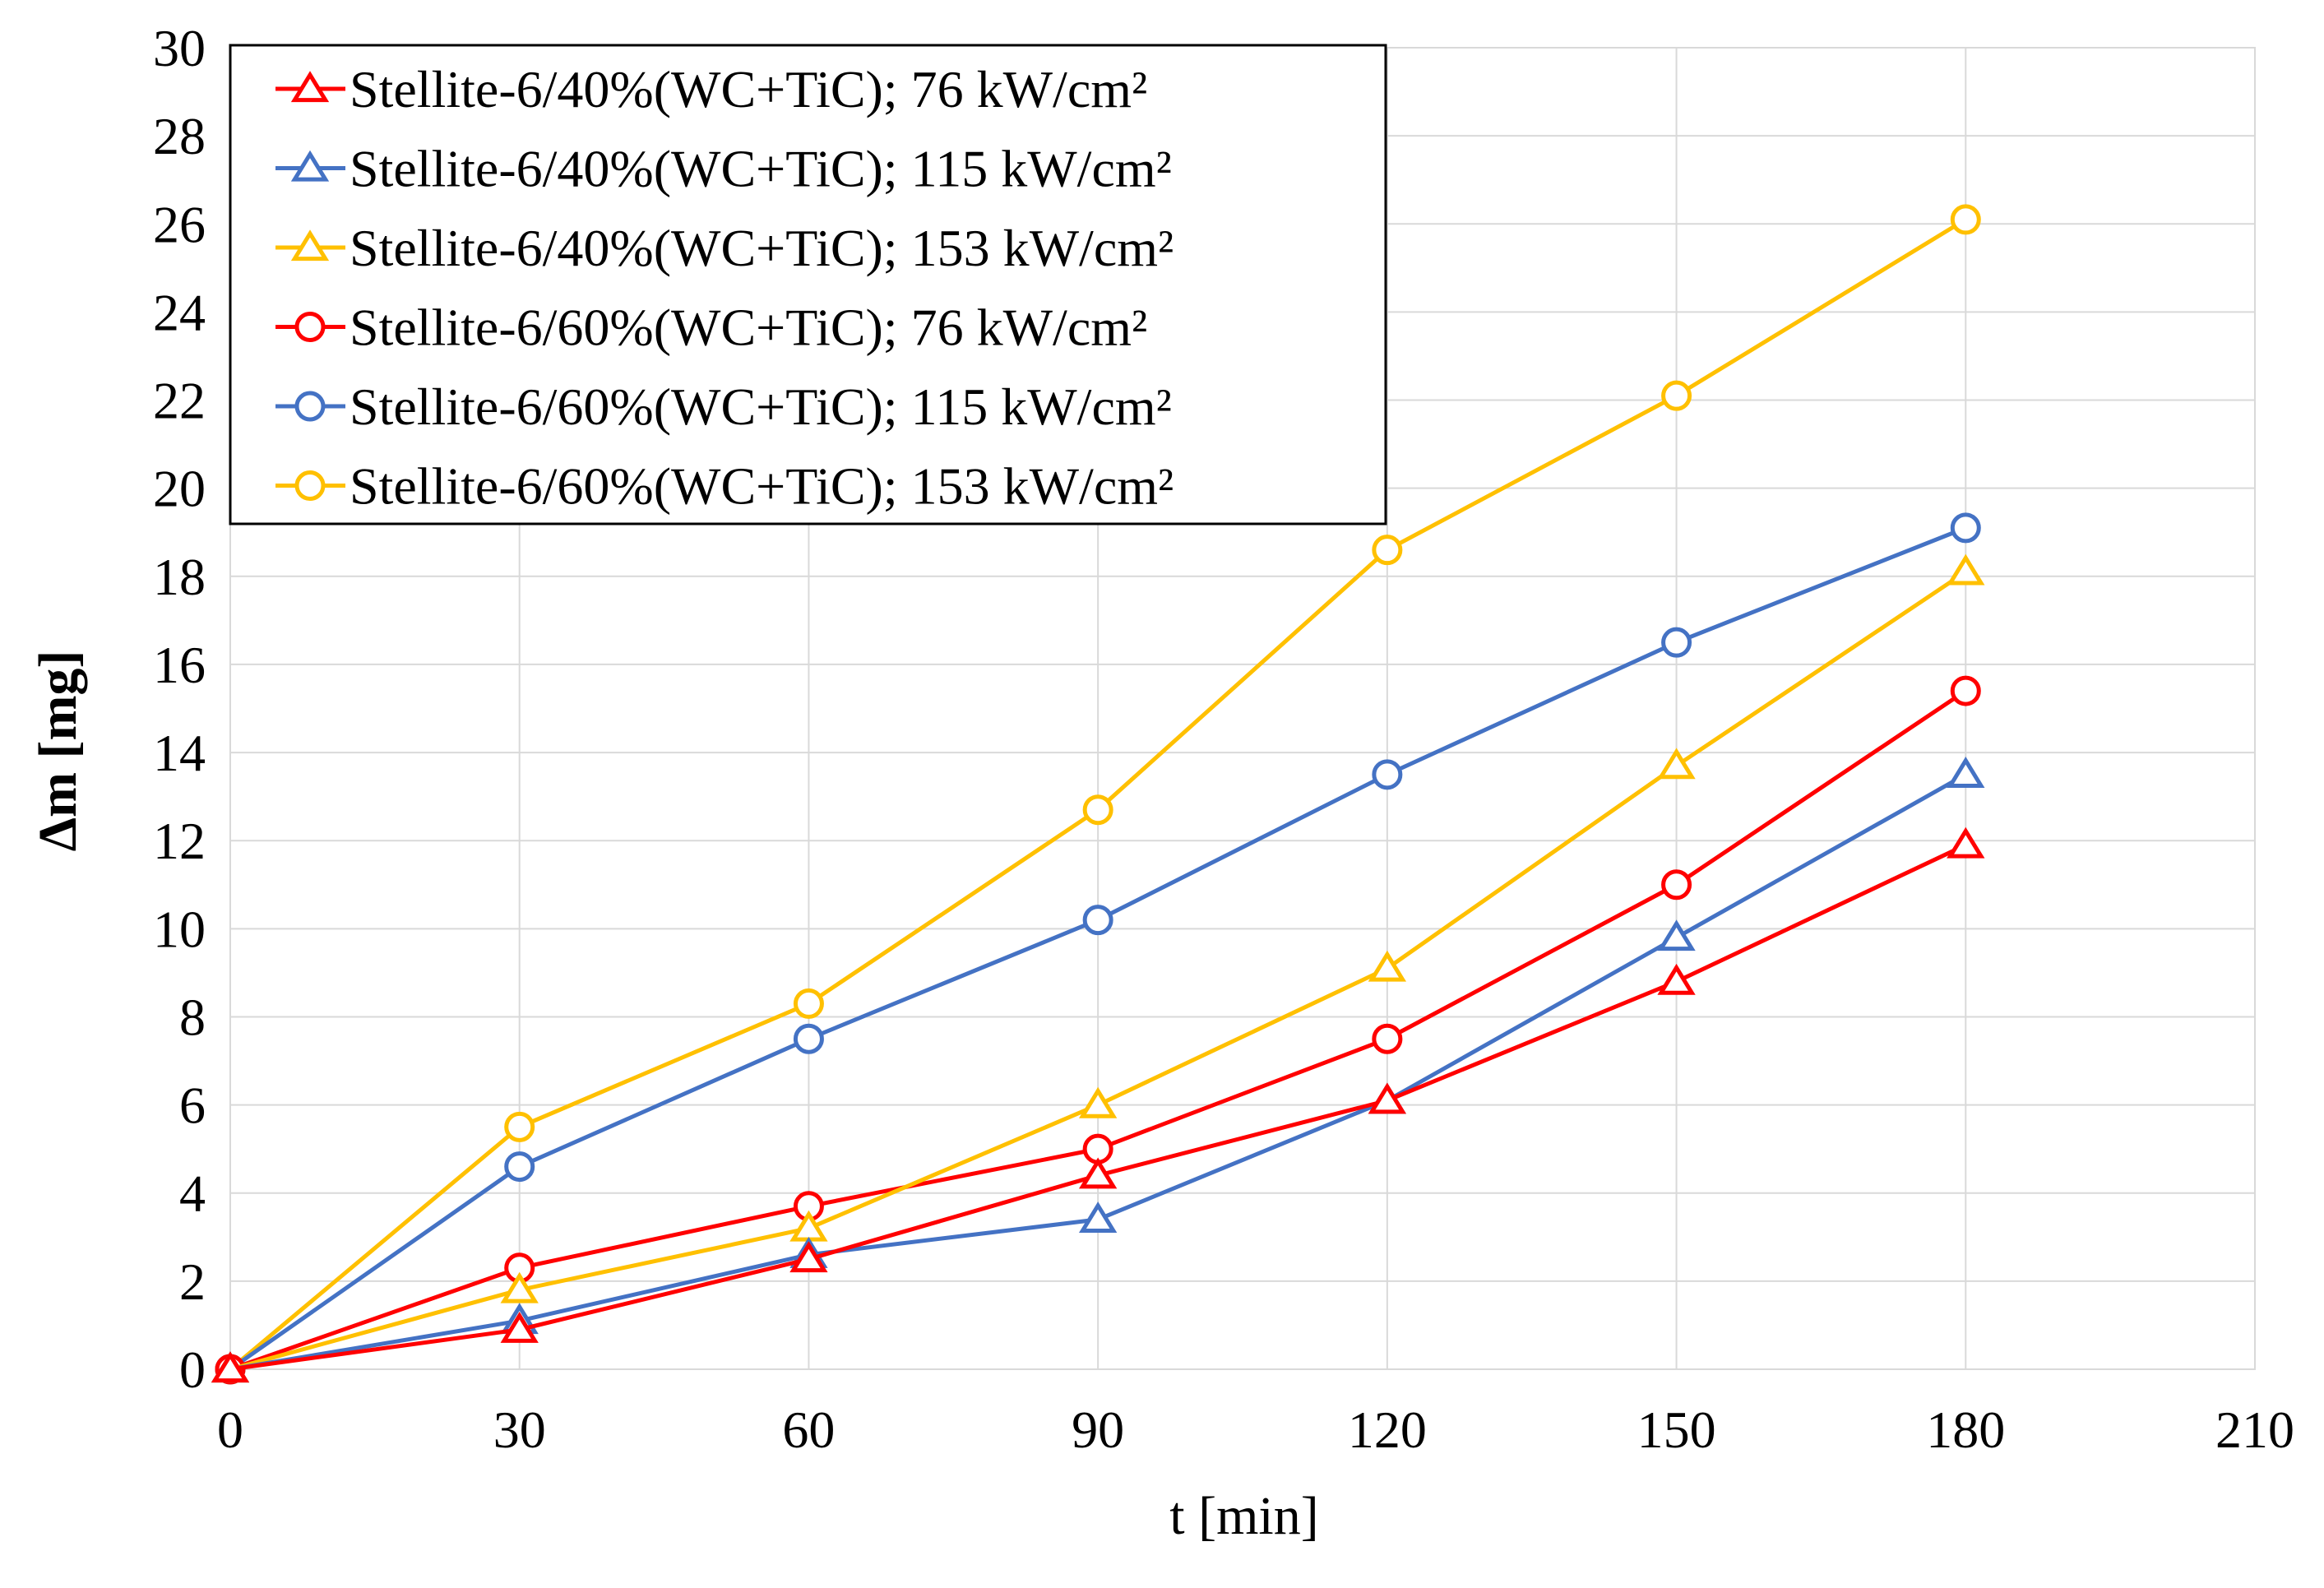  What do you see at coordinates (808, 1429) in the screenshot?
I see `x-tick-label: 60` at bounding box center [808, 1429].